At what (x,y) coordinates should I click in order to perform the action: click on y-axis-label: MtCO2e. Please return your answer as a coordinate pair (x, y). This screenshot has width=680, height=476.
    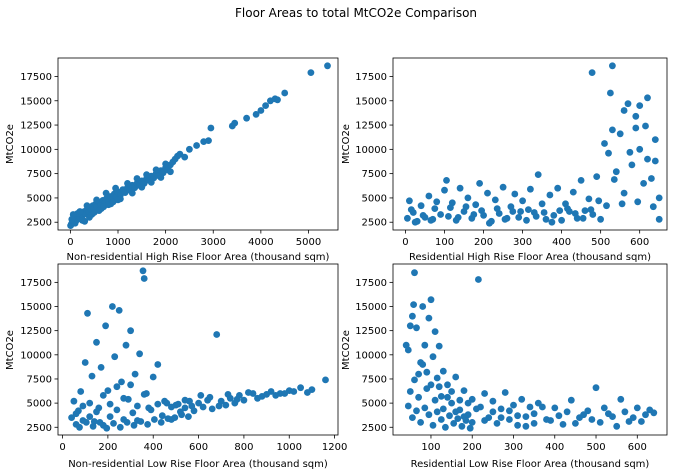
    Looking at the image, I should click on (346, 350).